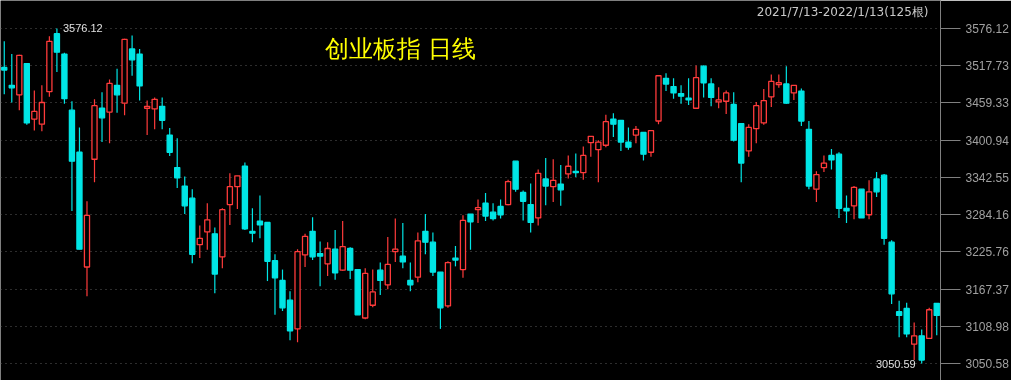 The width and height of the screenshot is (1011, 380). What do you see at coordinates (987, 364) in the screenshot?
I see `y-tick-label: 3050.58` at bounding box center [987, 364].